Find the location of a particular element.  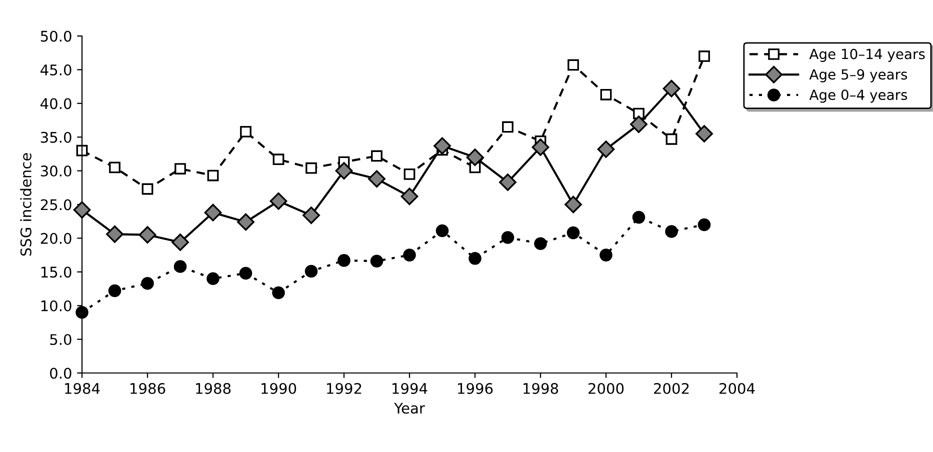

y-tick-label: 5.0 is located at coordinates (61, 340).